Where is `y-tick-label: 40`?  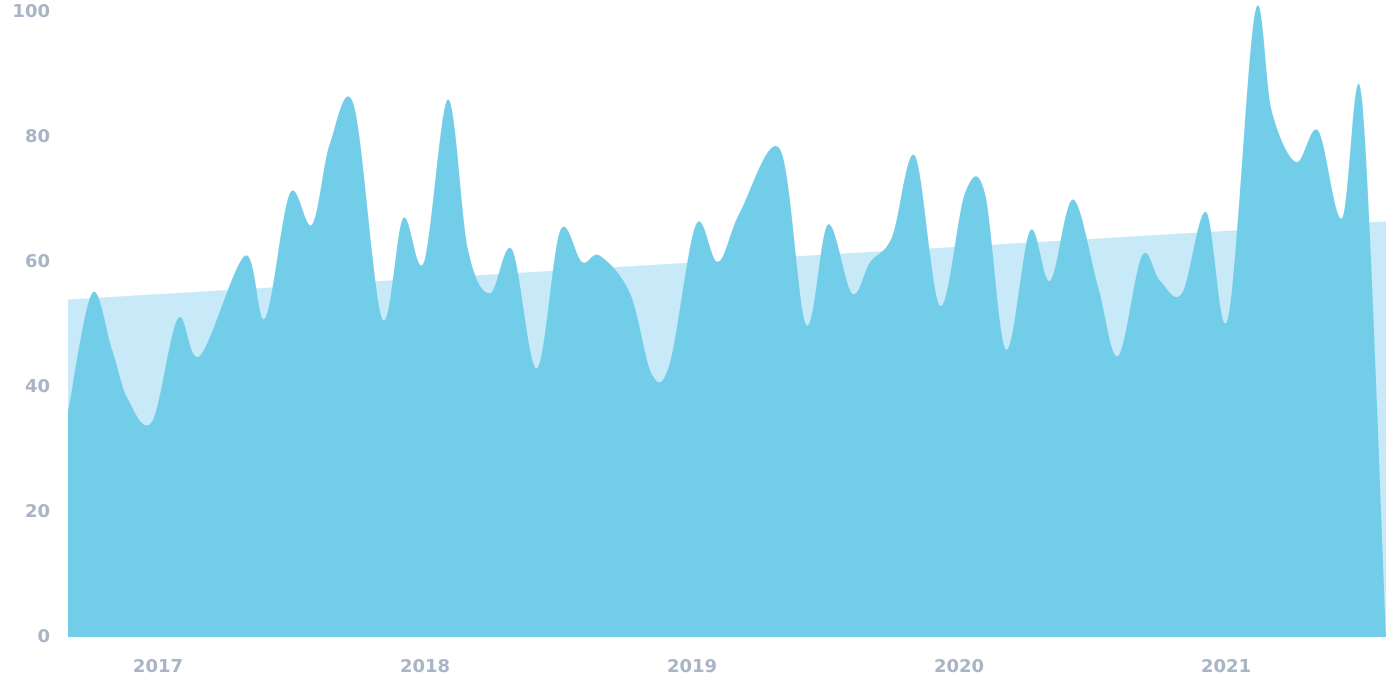
y-tick-label: 40 is located at coordinates (37, 386).